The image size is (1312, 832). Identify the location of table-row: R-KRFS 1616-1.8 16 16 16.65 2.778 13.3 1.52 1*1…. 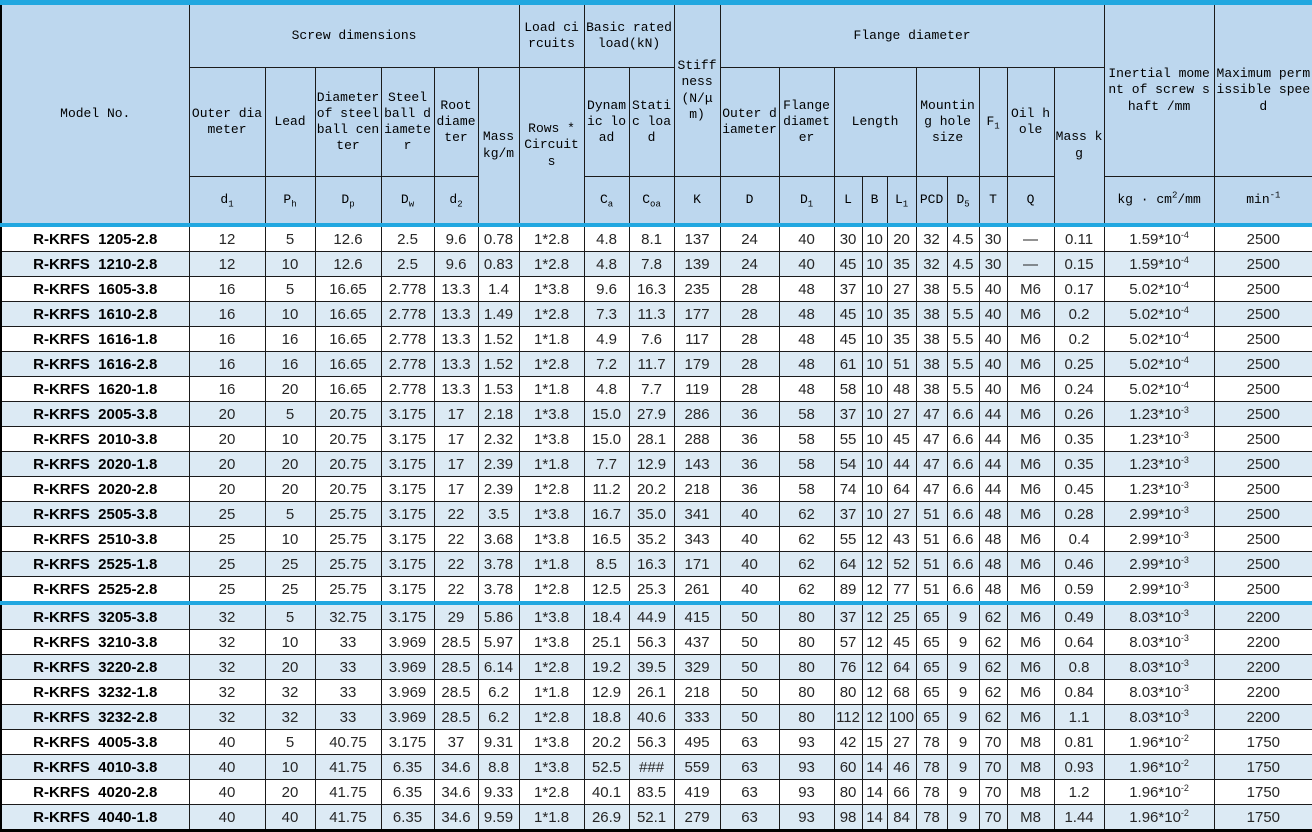
(656, 339).